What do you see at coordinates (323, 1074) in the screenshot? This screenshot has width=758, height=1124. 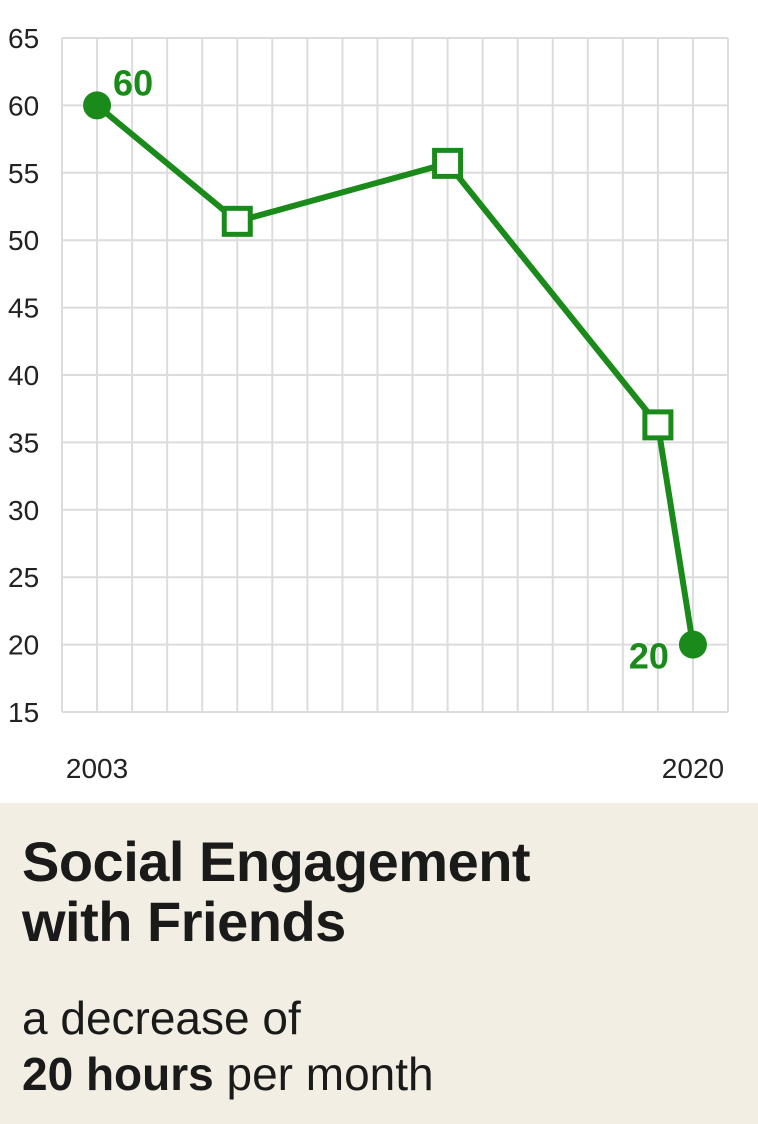 I see `subtitle-rest: per month` at bounding box center [323, 1074].